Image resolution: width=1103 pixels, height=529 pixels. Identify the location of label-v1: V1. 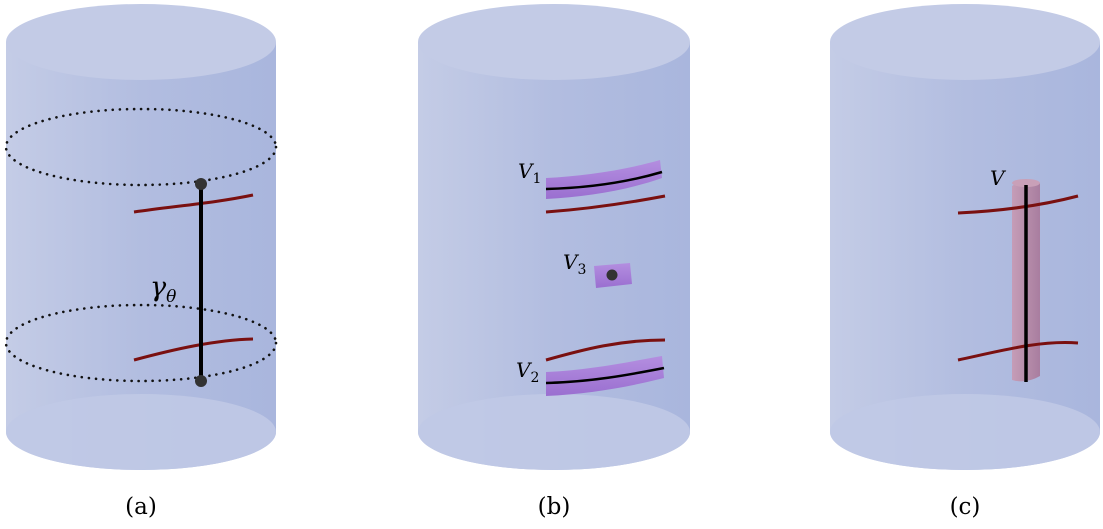
(529, 173).